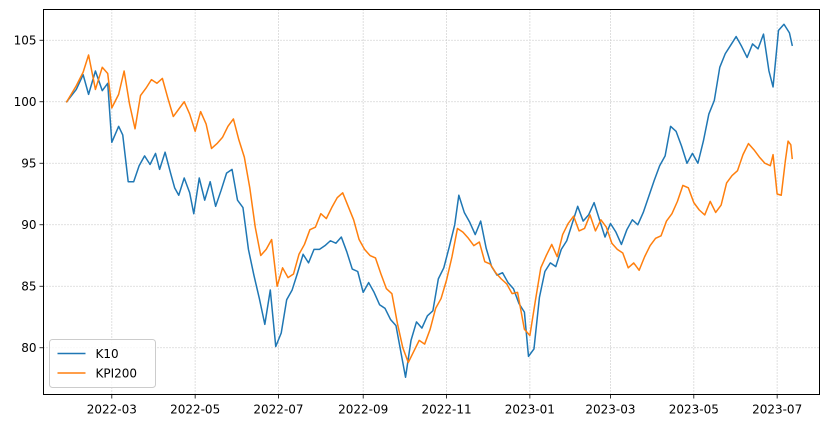 The height and width of the screenshot is (428, 831). What do you see at coordinates (28, 348) in the screenshot?
I see `y-tick-label: 80` at bounding box center [28, 348].